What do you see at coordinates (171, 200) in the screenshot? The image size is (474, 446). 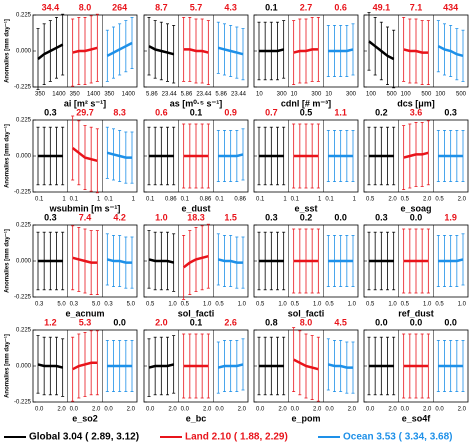 I see `x-tick-label: 0.86` at bounding box center [171, 200].